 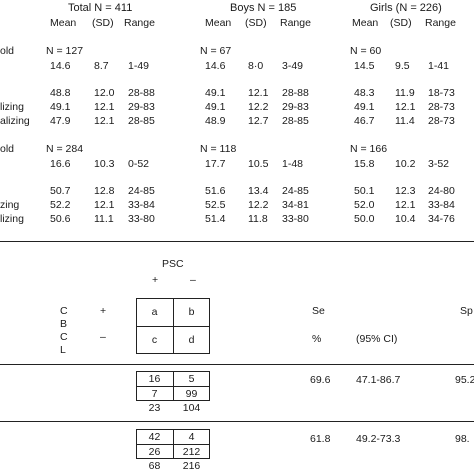 I want to click on s1r3-total-mean: 47.9, so click(x=60, y=121).